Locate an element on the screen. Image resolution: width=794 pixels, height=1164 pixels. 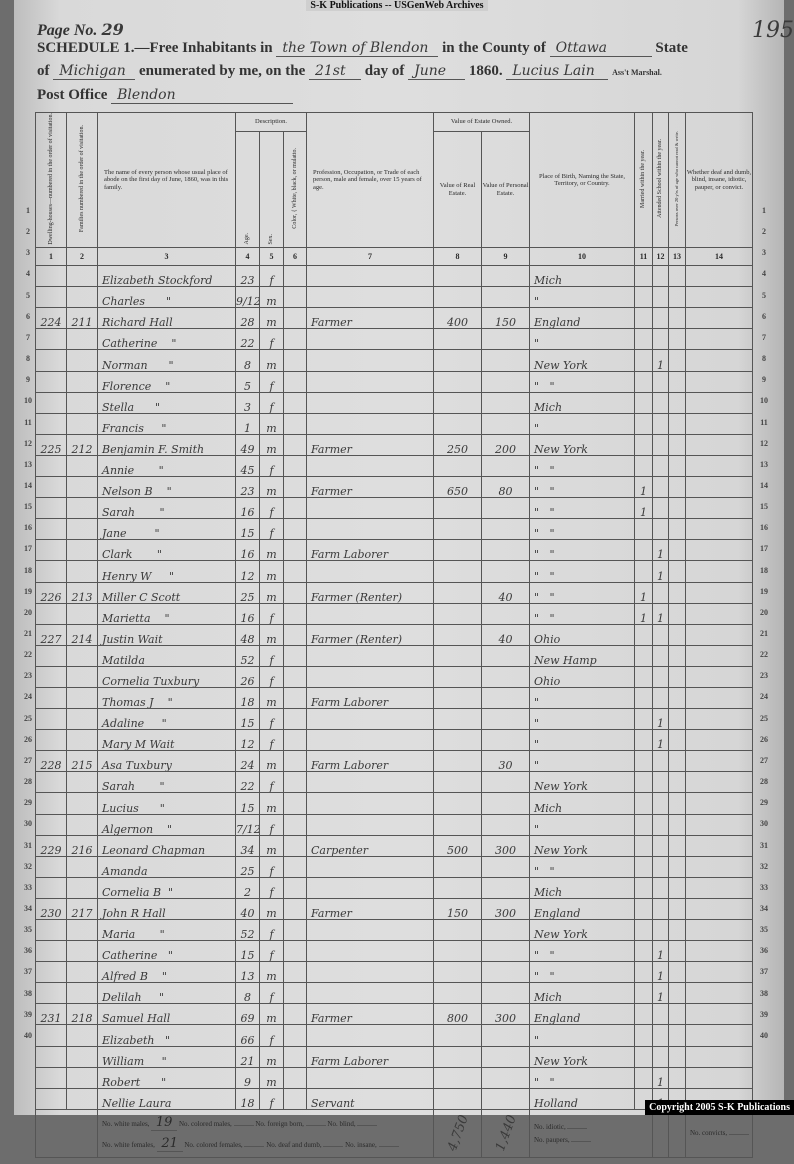
line-number: 3 is located at coordinates (28, 253).